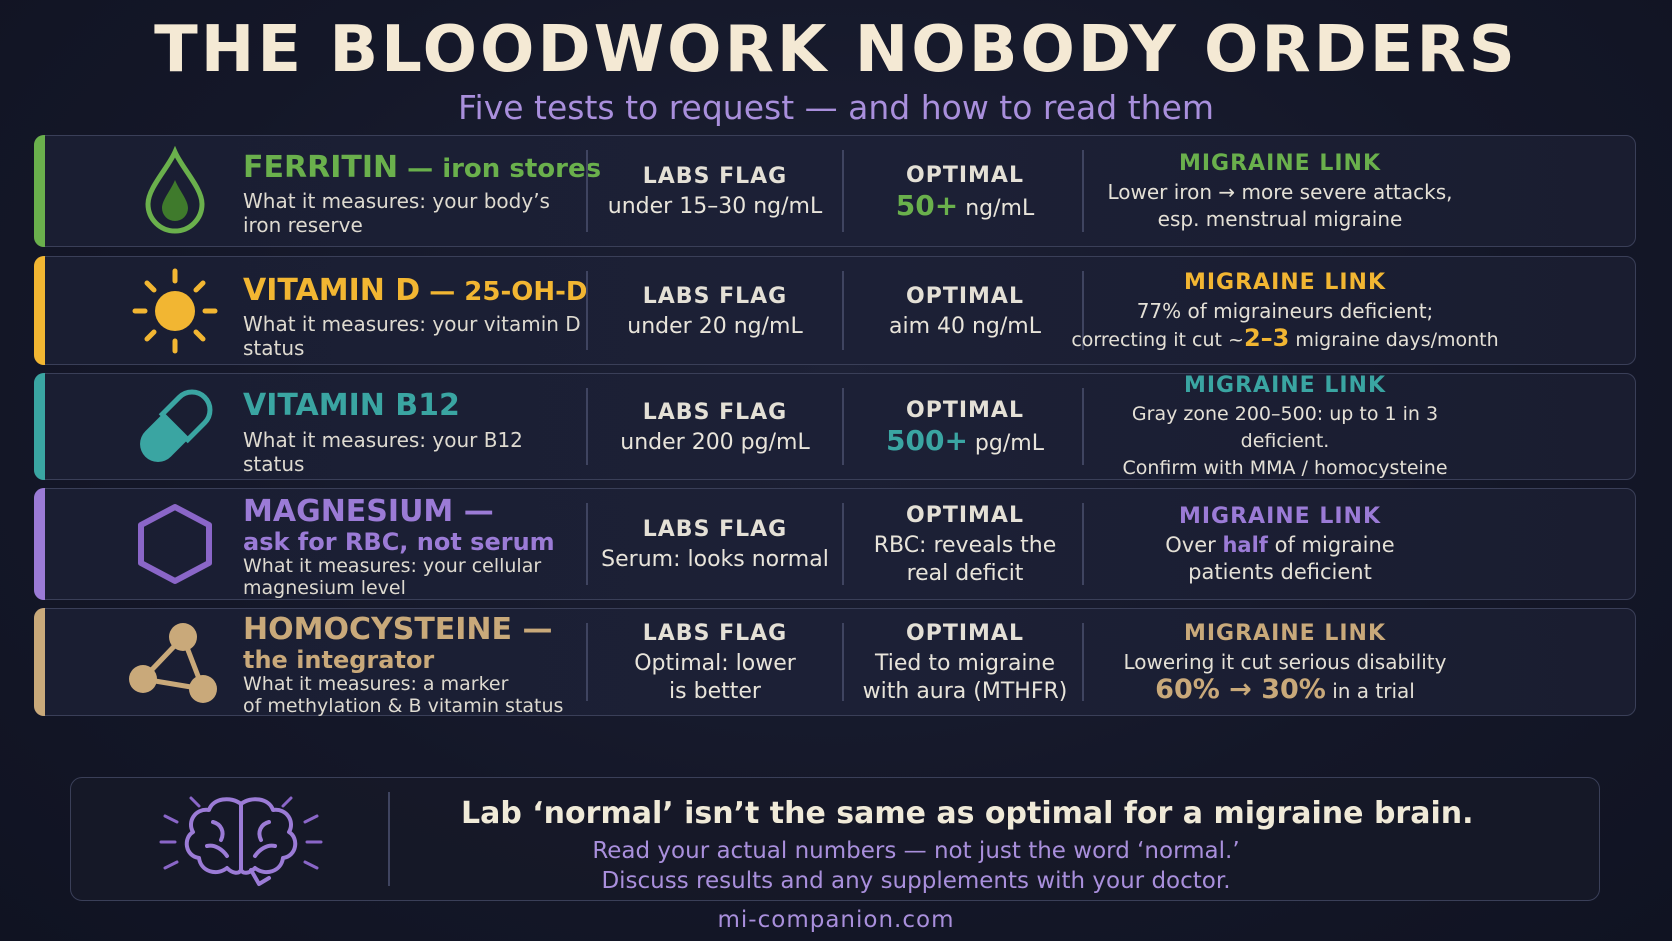 The image size is (1672, 941). I want to click on optimal-value: aim 40 ng/mL, so click(964, 326).